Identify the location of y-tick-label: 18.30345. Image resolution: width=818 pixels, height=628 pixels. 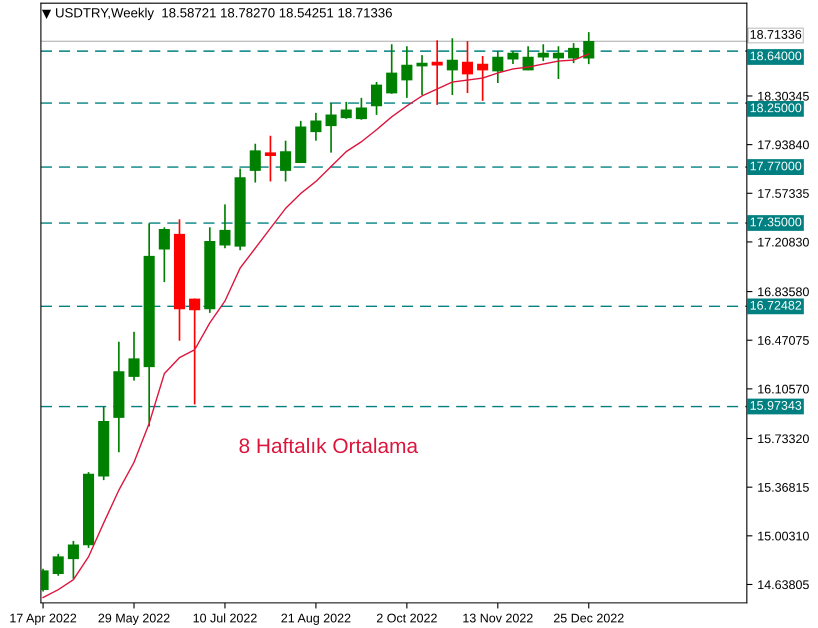
(783, 96).